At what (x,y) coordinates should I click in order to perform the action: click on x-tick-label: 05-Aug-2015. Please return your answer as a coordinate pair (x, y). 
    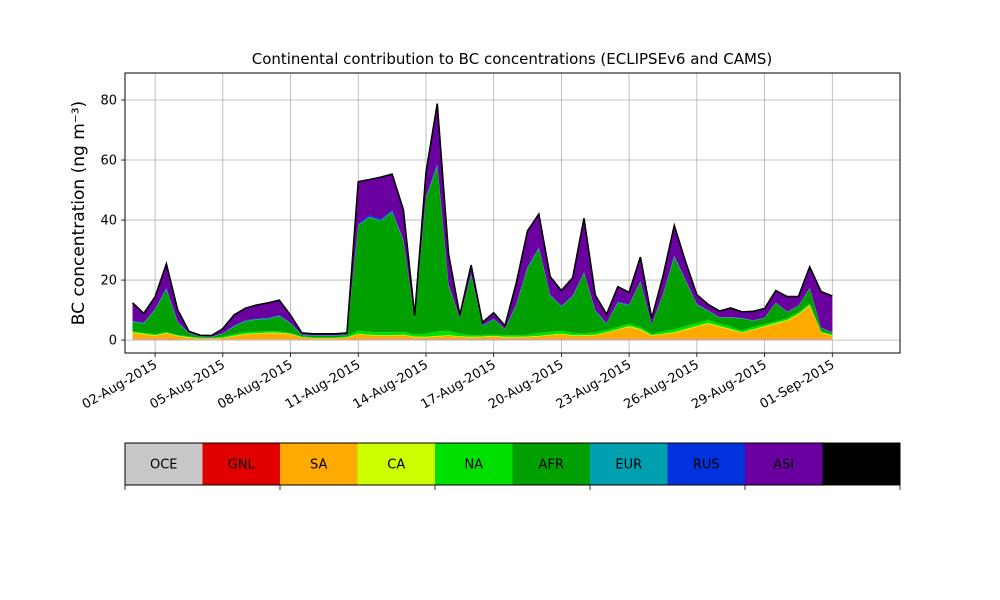
    Looking at the image, I should click on (187, 384).